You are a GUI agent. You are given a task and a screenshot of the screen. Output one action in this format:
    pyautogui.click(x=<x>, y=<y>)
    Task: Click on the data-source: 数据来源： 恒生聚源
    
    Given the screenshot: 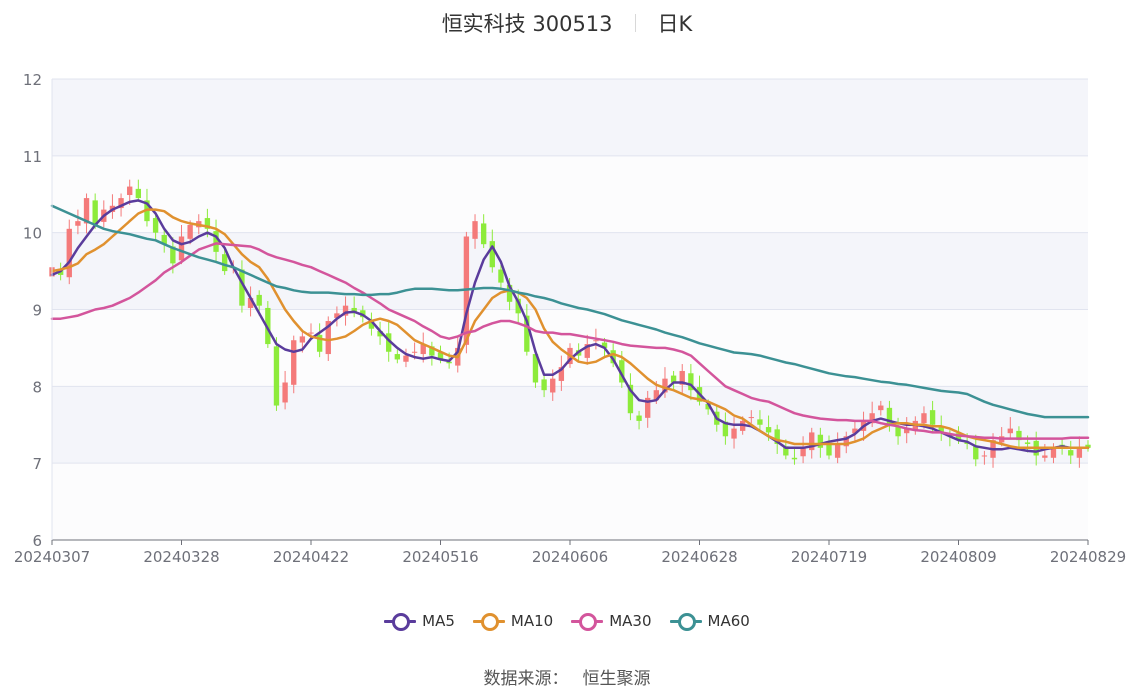 What is the action you would take?
    pyautogui.click(x=567, y=676)
    